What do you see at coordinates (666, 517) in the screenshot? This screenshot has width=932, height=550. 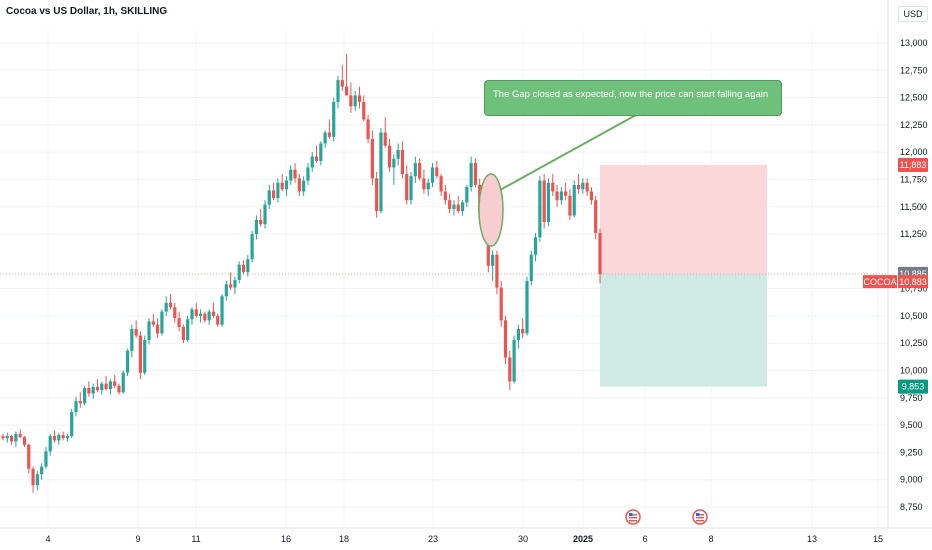 I see `event-flags` at bounding box center [666, 517].